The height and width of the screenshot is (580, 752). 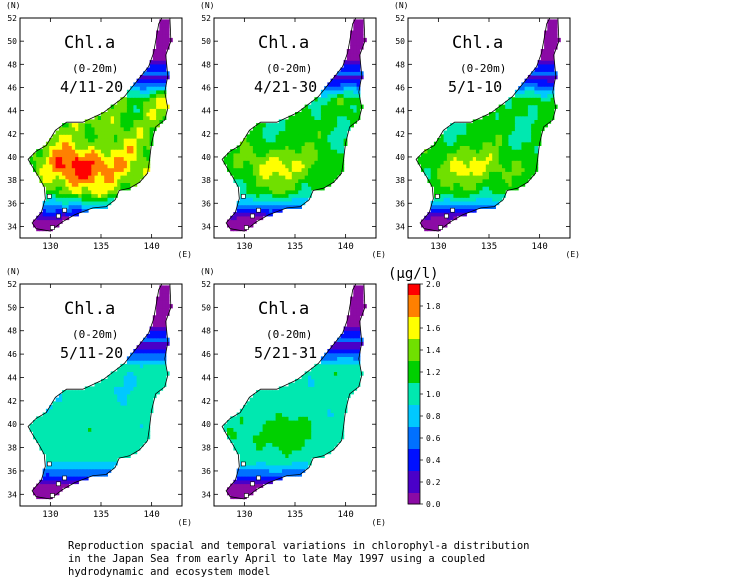 I want to click on panel-depth-label: (0-20m), so click(x=95, y=68).